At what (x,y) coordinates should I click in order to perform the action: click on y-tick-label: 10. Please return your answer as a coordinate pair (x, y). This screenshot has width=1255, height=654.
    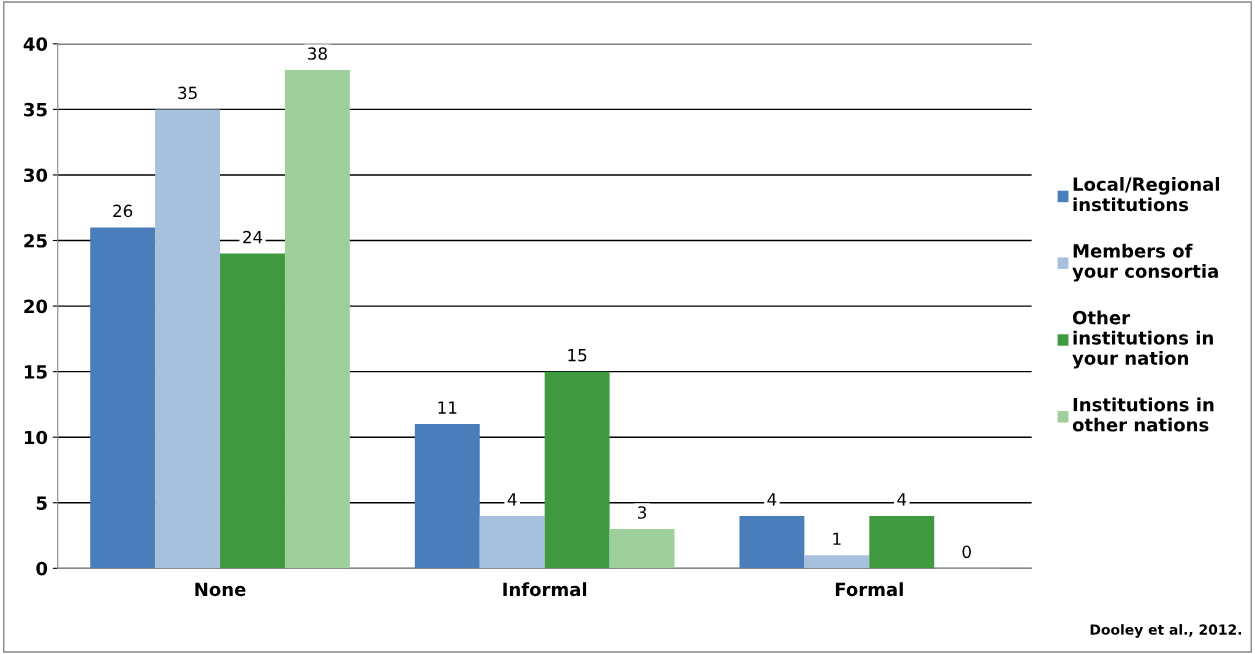
    Looking at the image, I should click on (36, 437).